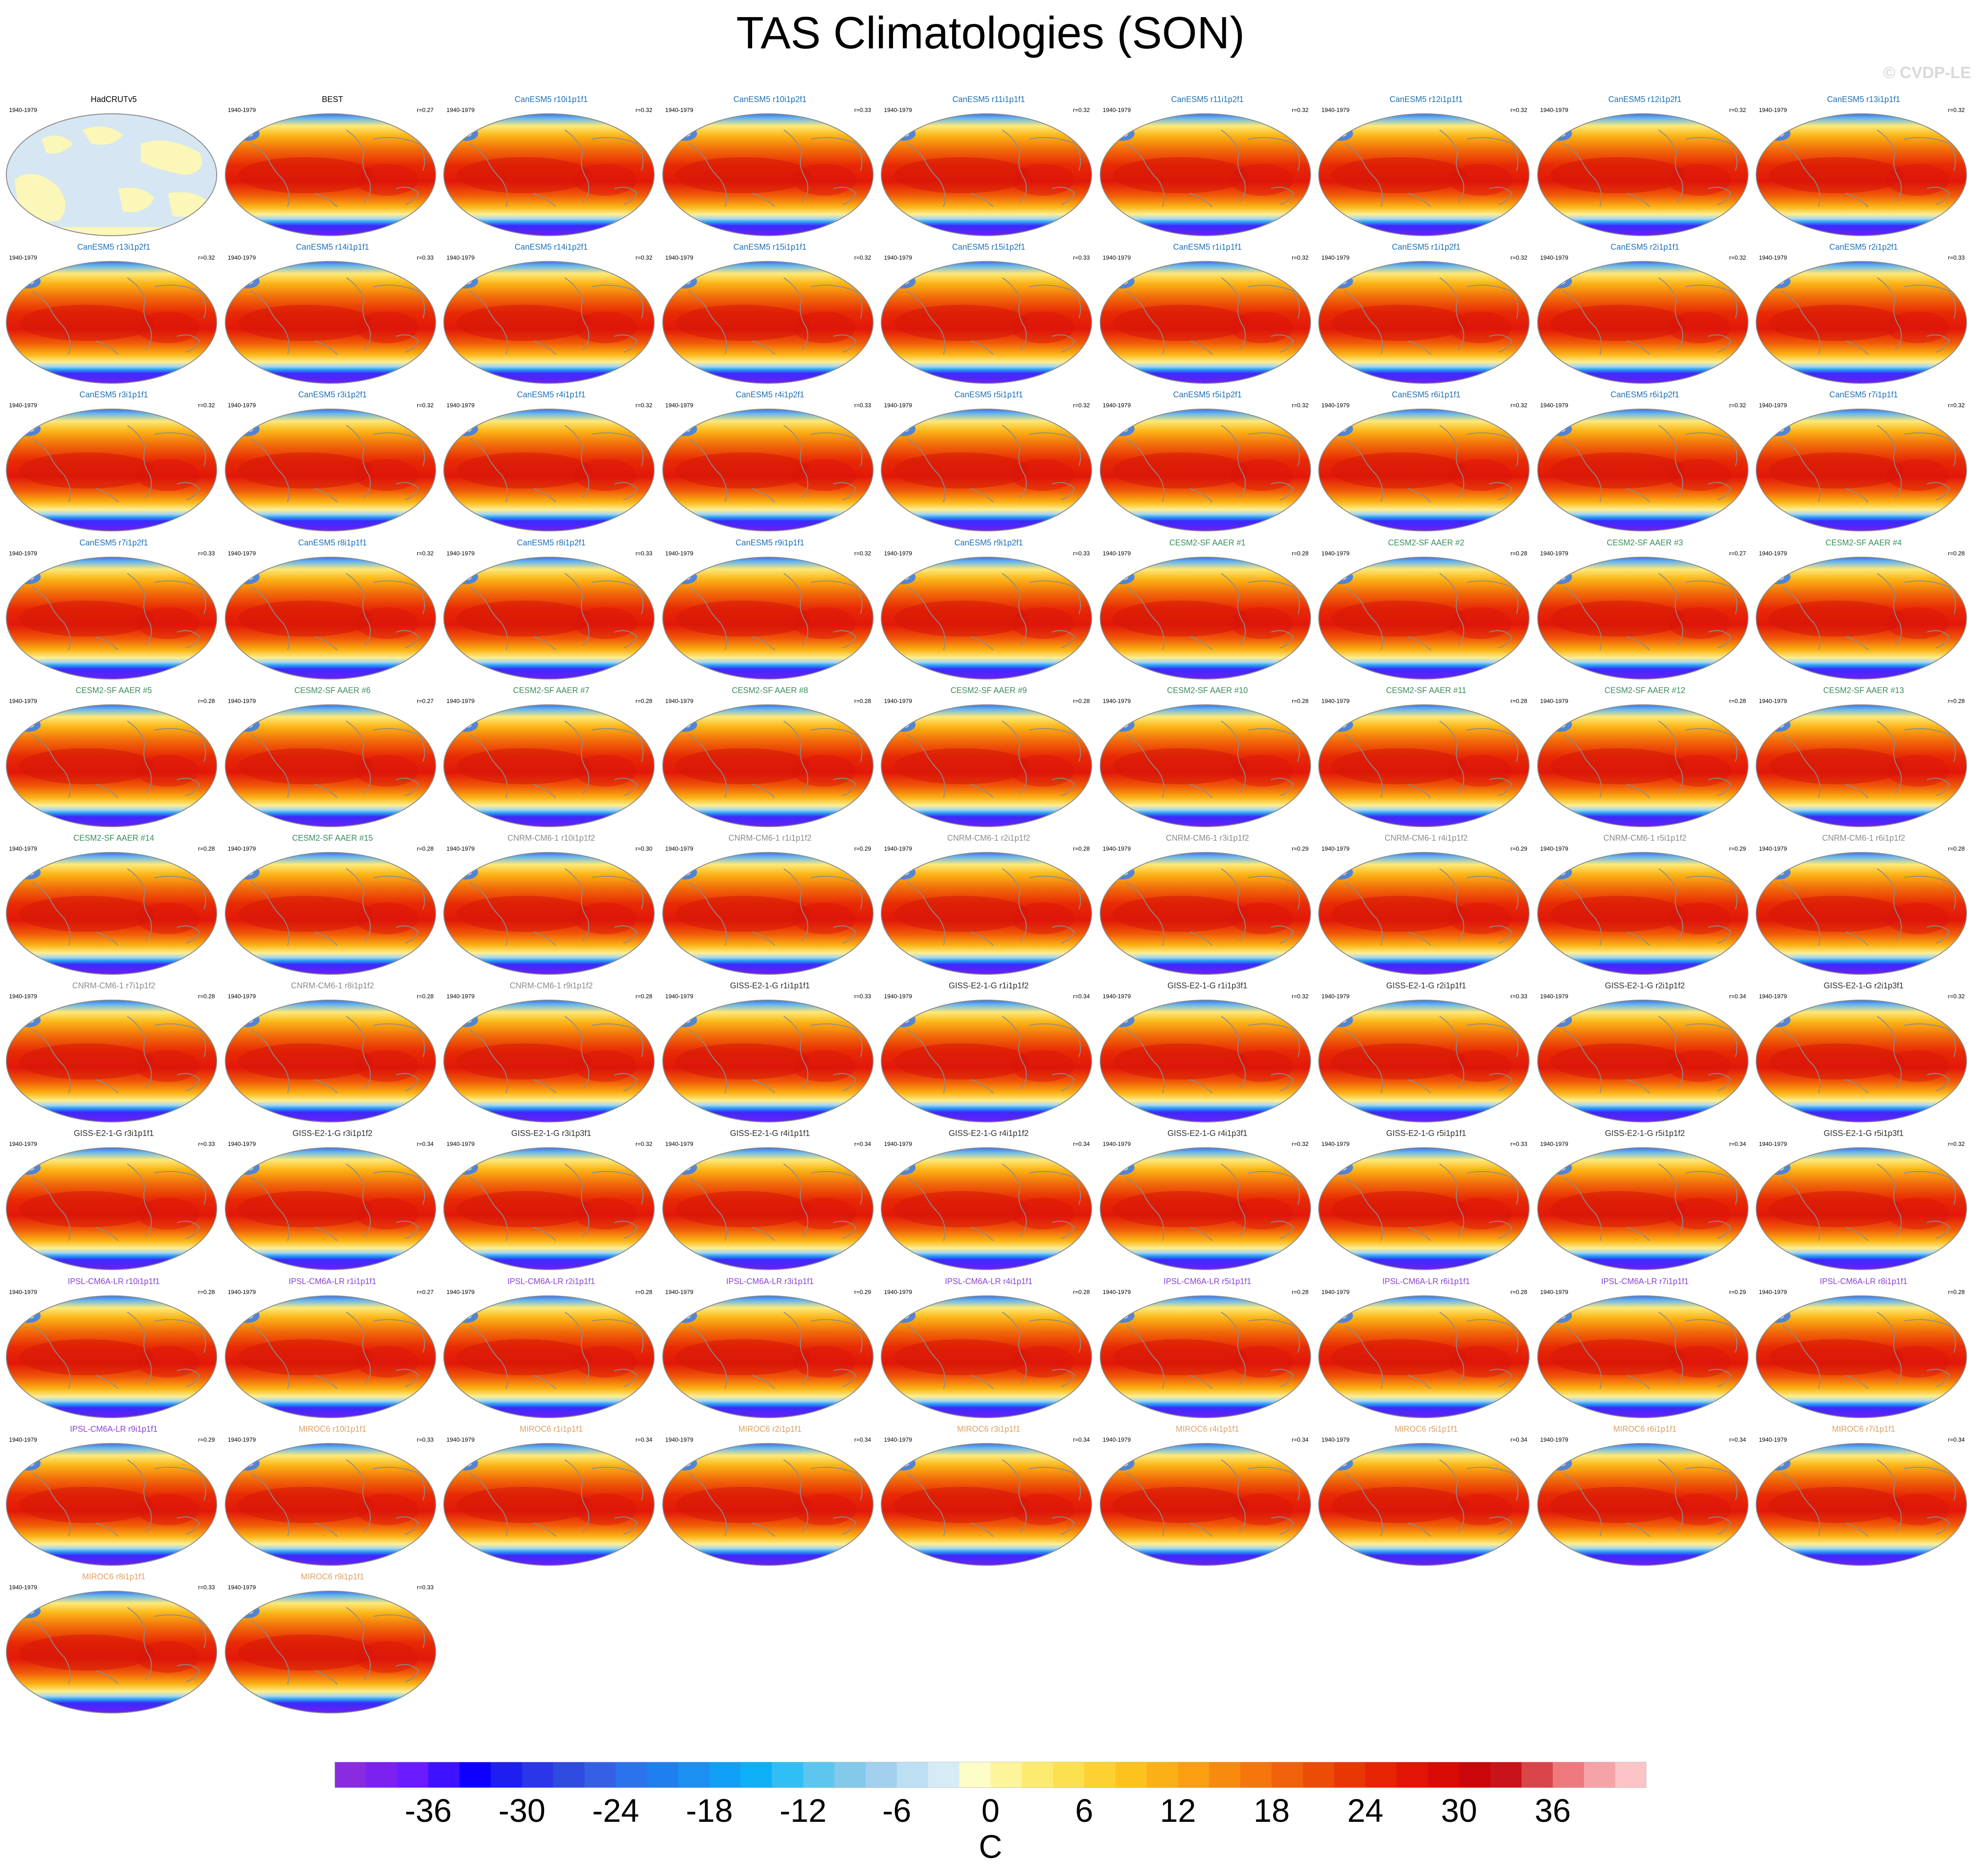  Describe the element at coordinates (1426, 395) in the screenshot. I see `panel-title: CanESM5 r6i1p1f1` at that location.